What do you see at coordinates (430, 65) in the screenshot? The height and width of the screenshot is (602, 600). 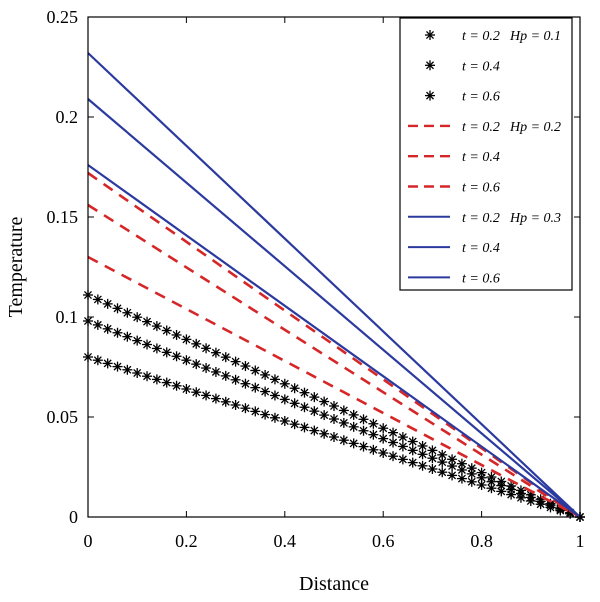 I see `legend-star-marker` at bounding box center [430, 65].